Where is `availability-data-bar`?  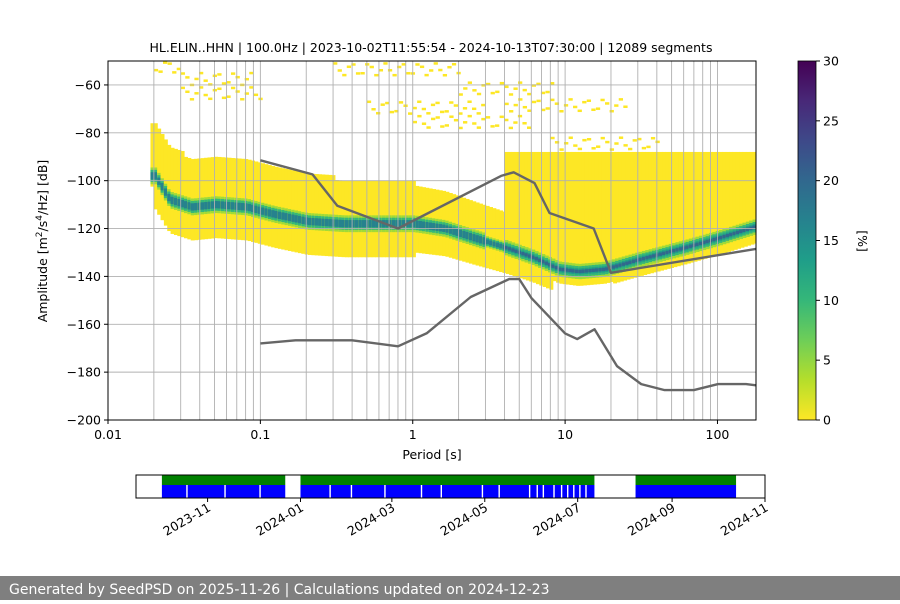 availability-data-bar is located at coordinates (447, 491).